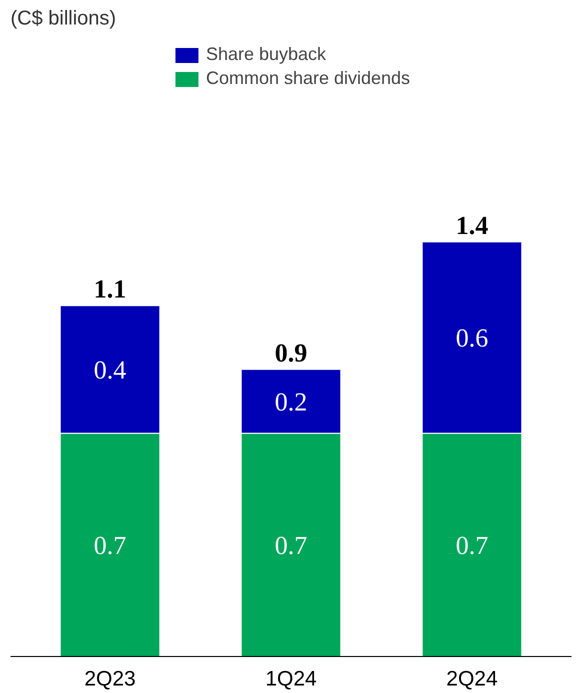  What do you see at coordinates (63, 19) in the screenshot?
I see `chart-subtitle: (C$ billions)` at bounding box center [63, 19].